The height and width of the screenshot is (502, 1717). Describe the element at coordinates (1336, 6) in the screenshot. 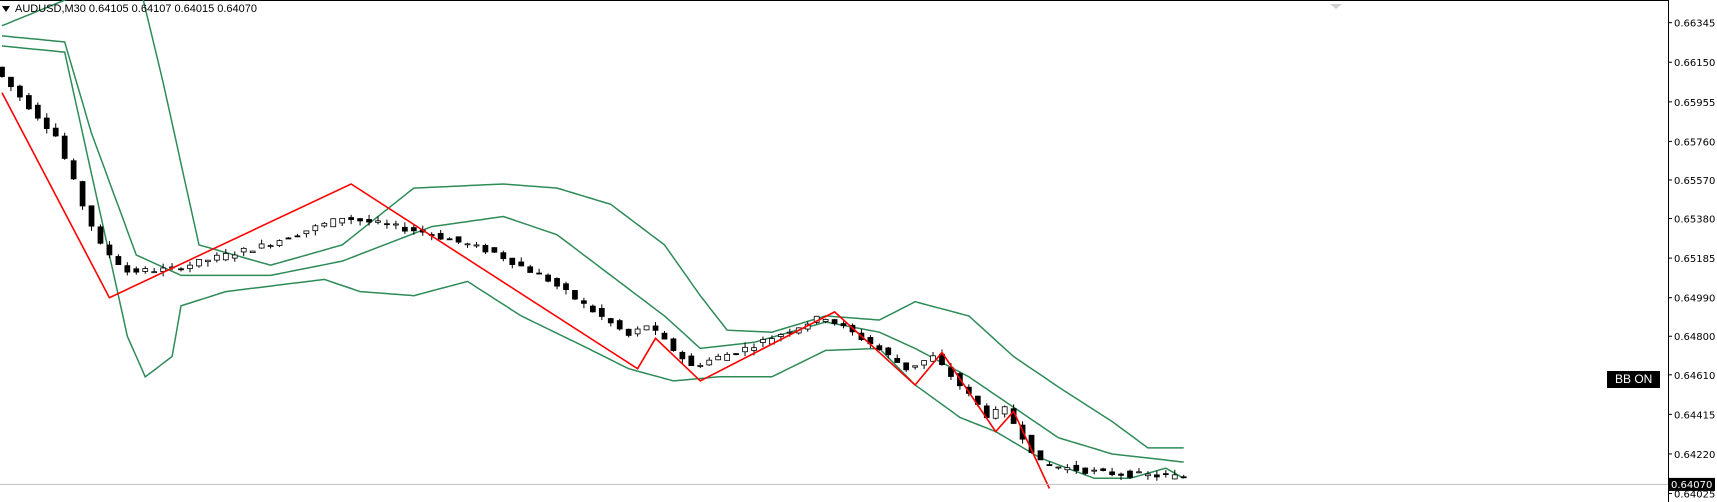

I see `shift-marker-icon` at that location.